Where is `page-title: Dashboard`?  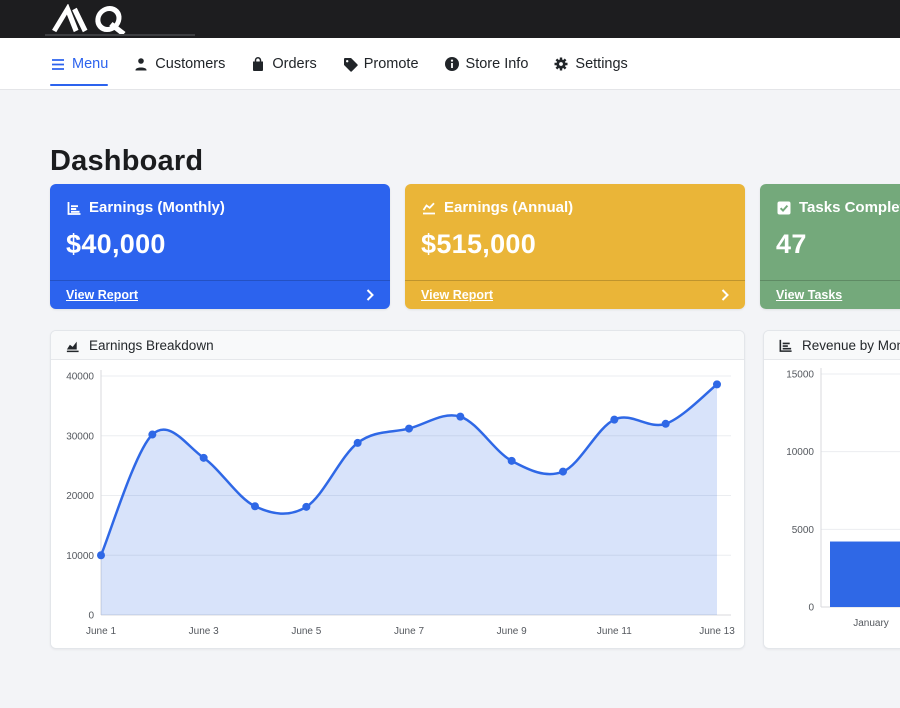 page-title: Dashboard is located at coordinates (127, 161).